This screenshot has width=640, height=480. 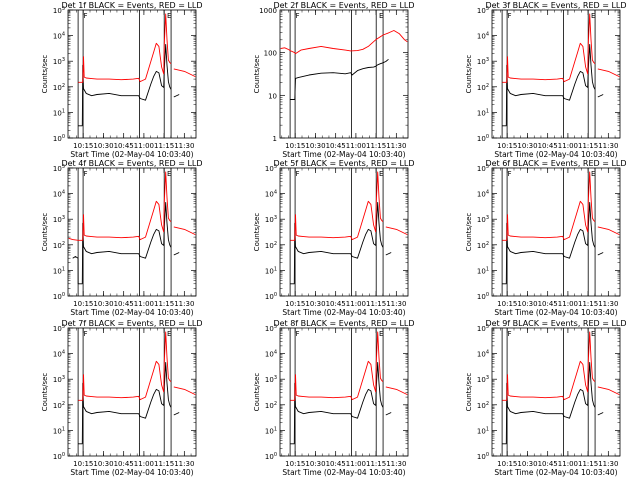 What do you see at coordinates (555, 323) in the screenshot?
I see `chart-title: Det 9f BLACK = Events, RED = LLD` at bounding box center [555, 323].